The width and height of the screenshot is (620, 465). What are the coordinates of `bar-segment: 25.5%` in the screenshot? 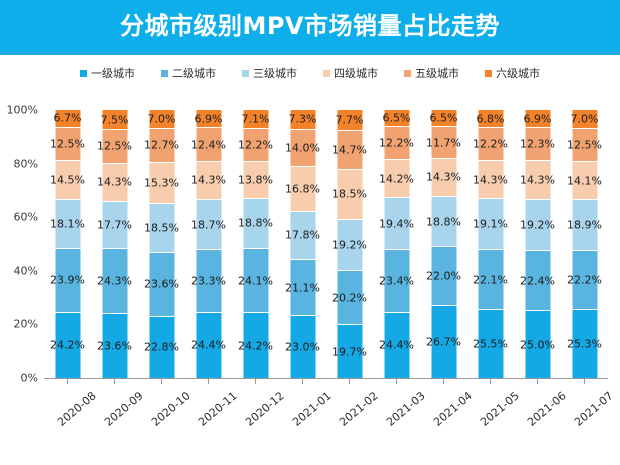 It's located at (490, 343).